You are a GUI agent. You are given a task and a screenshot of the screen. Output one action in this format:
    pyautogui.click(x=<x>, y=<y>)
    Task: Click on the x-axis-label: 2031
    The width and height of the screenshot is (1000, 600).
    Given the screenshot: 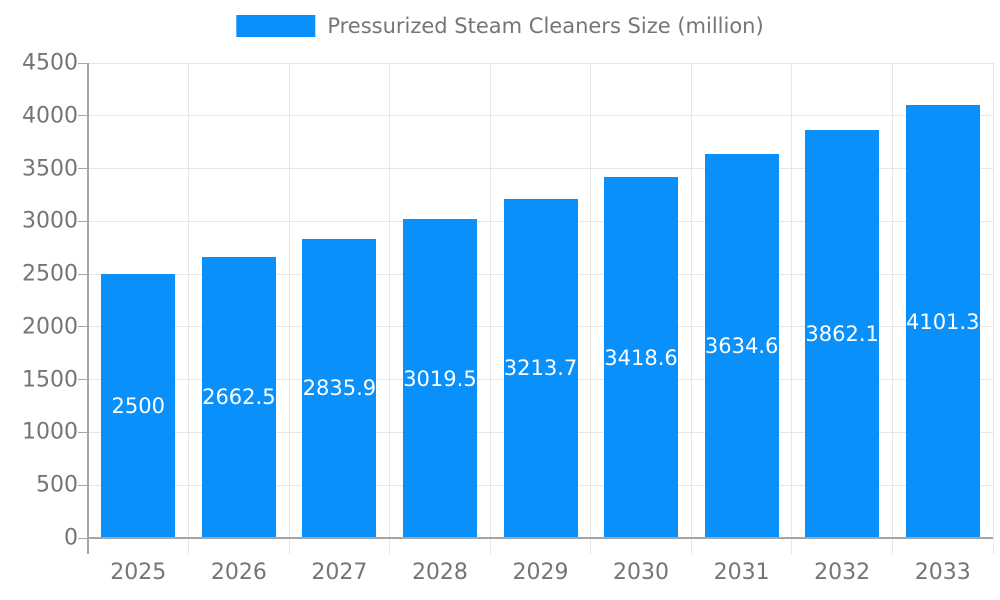 What is the action you would take?
    pyautogui.click(x=741, y=572)
    